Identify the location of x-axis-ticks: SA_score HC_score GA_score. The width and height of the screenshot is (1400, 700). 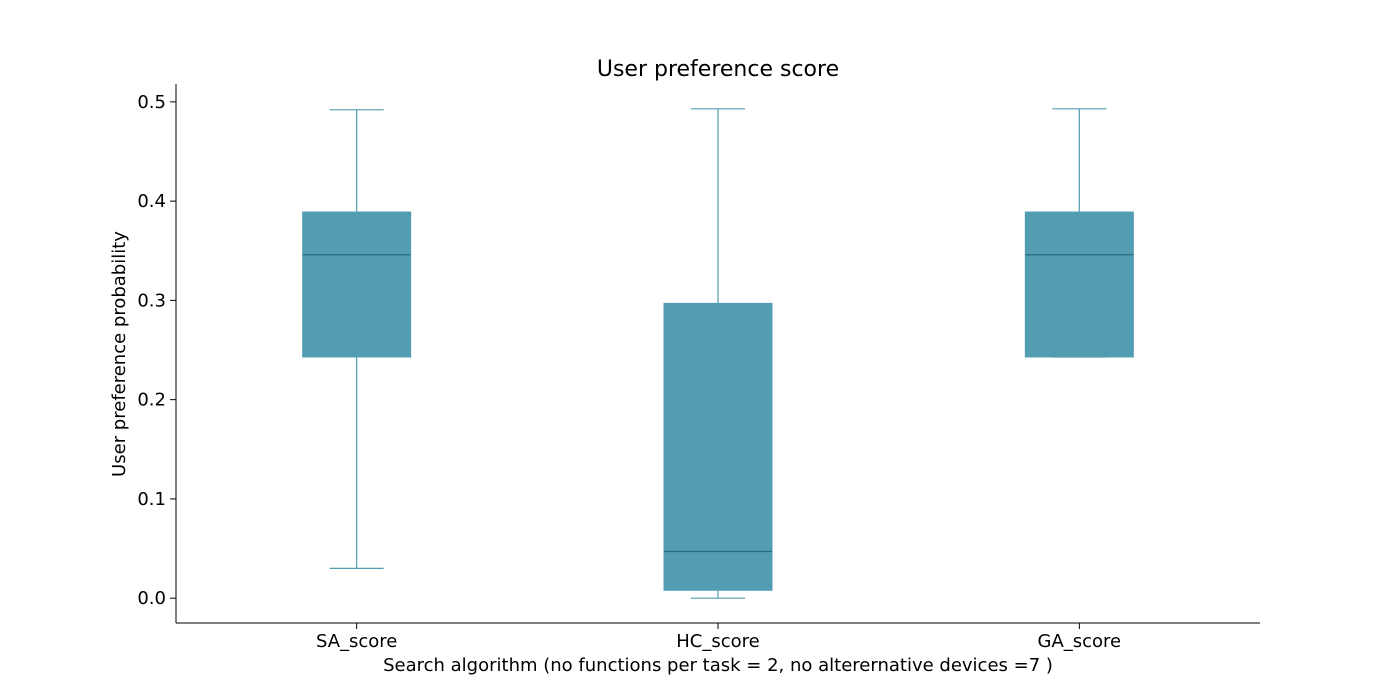
(718, 637).